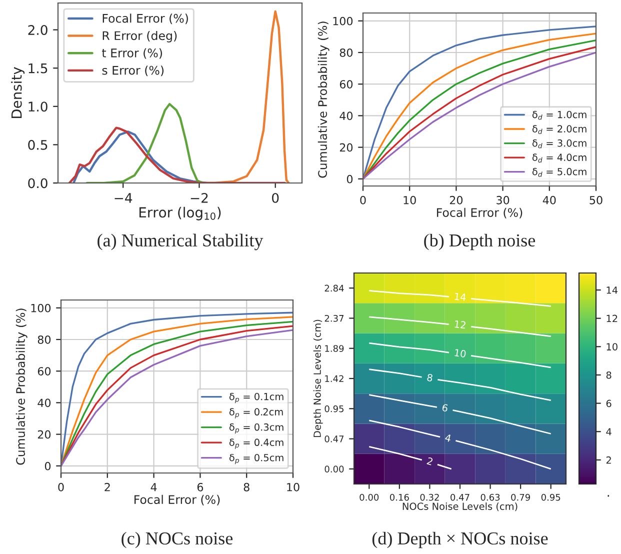 The width and height of the screenshot is (621, 554). Describe the element at coordinates (318, 379) in the screenshot. I see `y-axis-title: Depth Noise Levels (cm)` at that location.